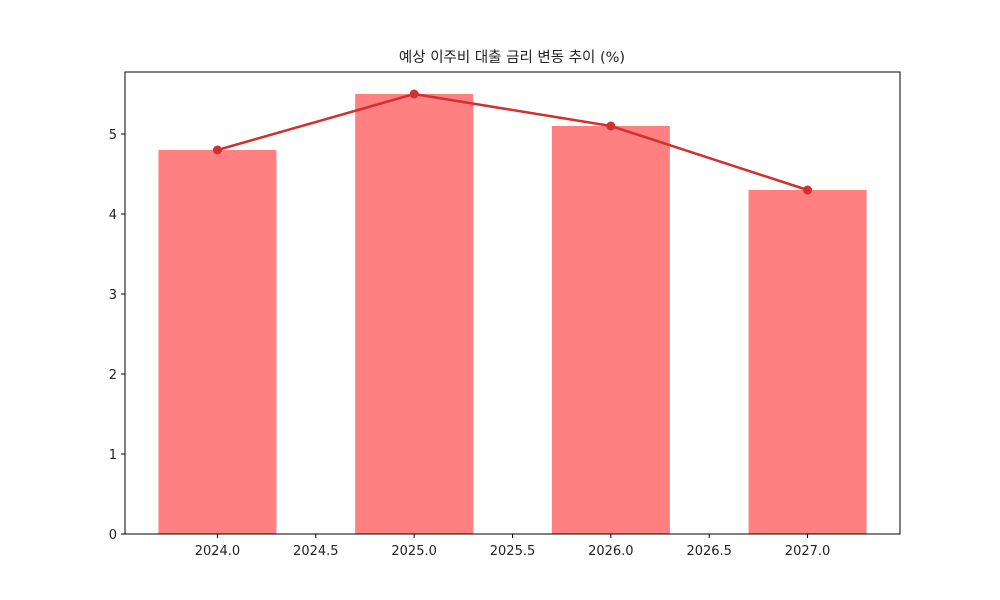 This screenshot has height=600, width=1000. Describe the element at coordinates (512, 57) in the screenshot. I see `chart-title: 예상 이주비 대출 금리 변동 추이 (%)` at that location.